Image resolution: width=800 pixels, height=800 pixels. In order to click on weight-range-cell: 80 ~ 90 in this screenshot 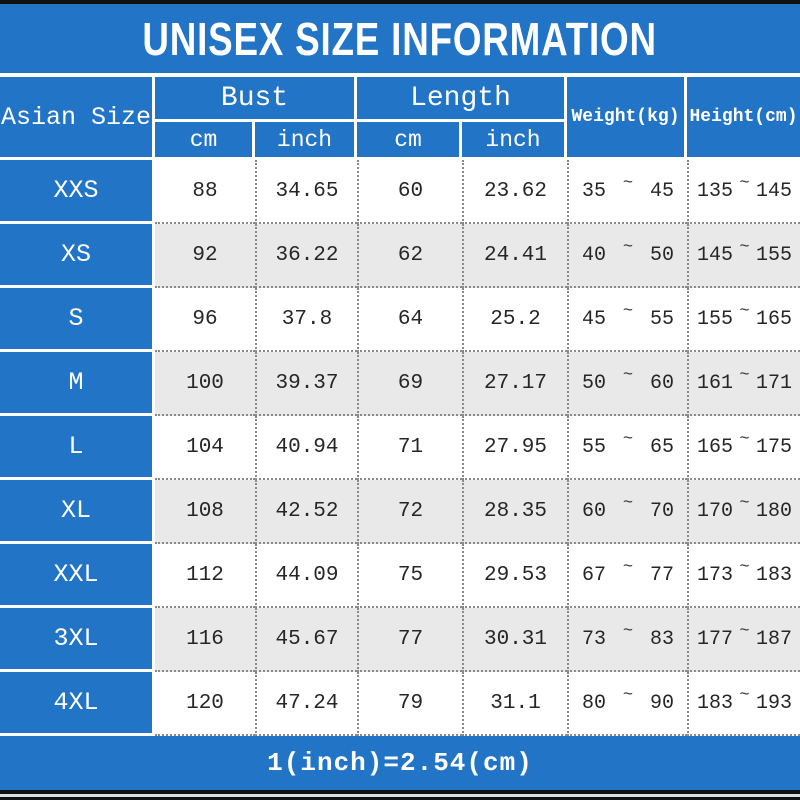, I will do `click(627, 704)`.